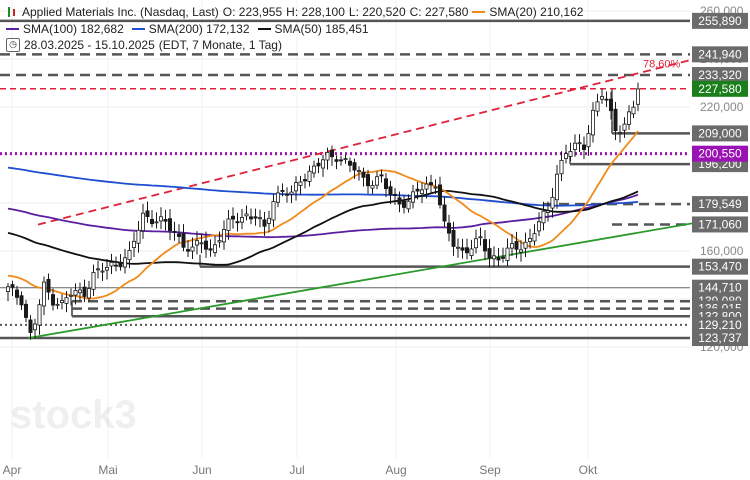  I want to click on sma20-label: SMA(20) 210,162, so click(536, 12).